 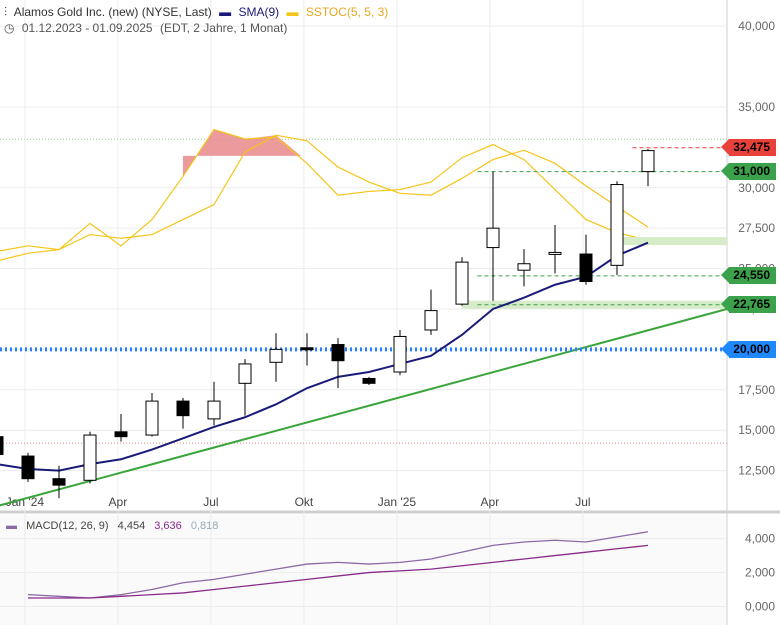 I want to click on sma-legend: SMA(9), so click(x=259, y=12).